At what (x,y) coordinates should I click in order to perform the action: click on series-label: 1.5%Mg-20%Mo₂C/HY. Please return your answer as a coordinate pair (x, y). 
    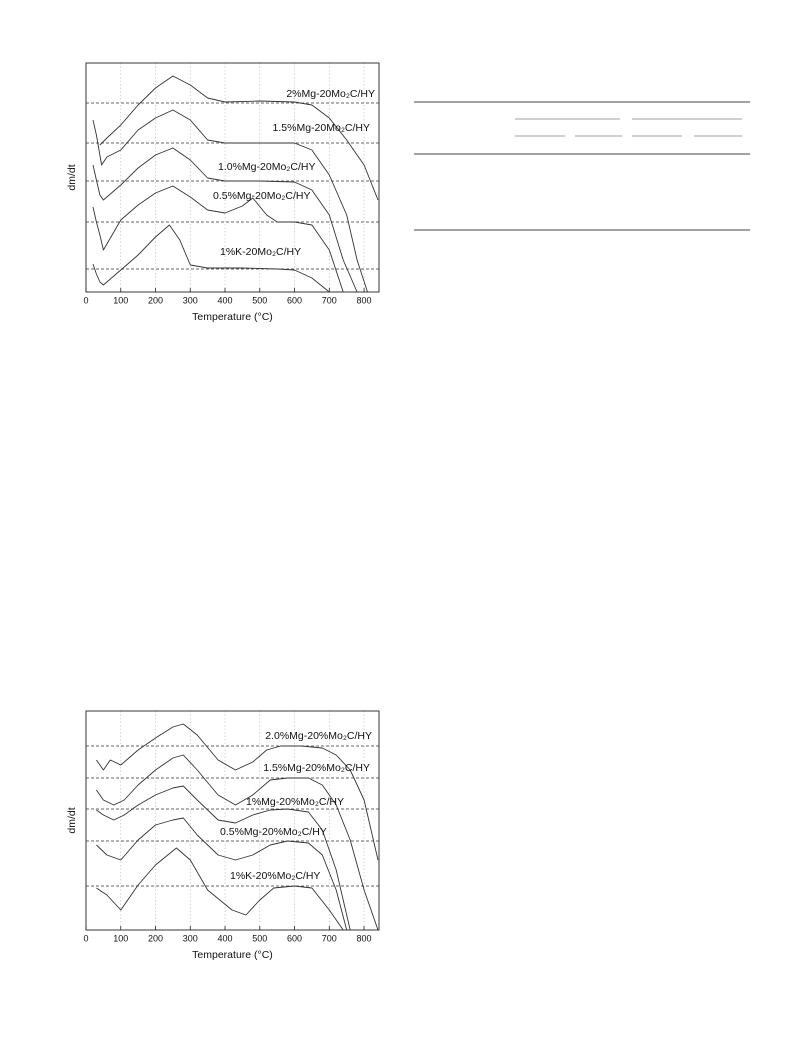
    Looking at the image, I should click on (316, 768).